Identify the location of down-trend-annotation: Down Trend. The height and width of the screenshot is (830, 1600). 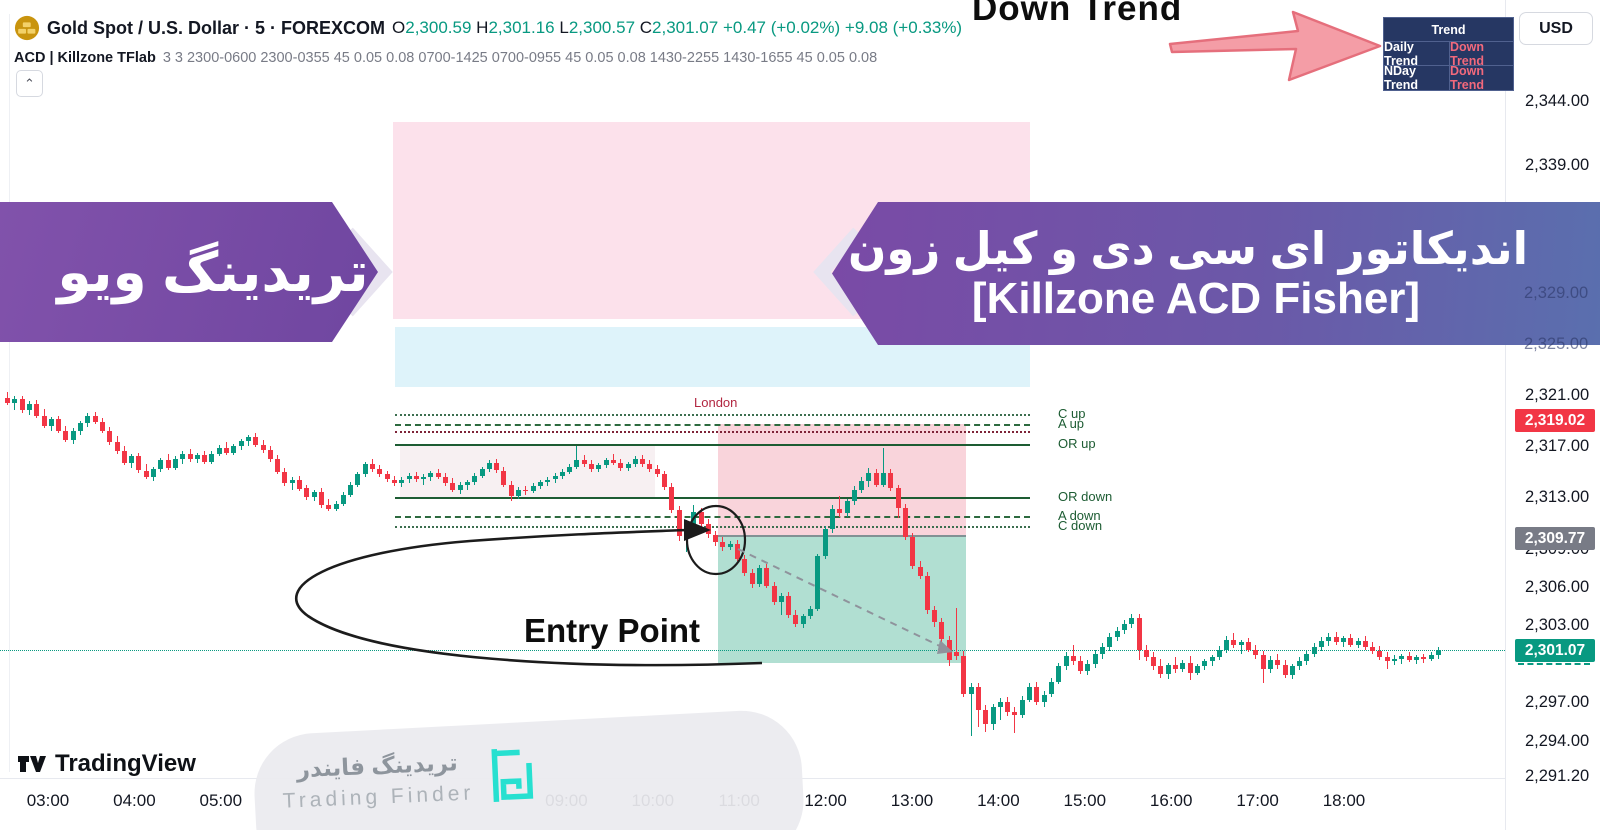
(1077, 14).